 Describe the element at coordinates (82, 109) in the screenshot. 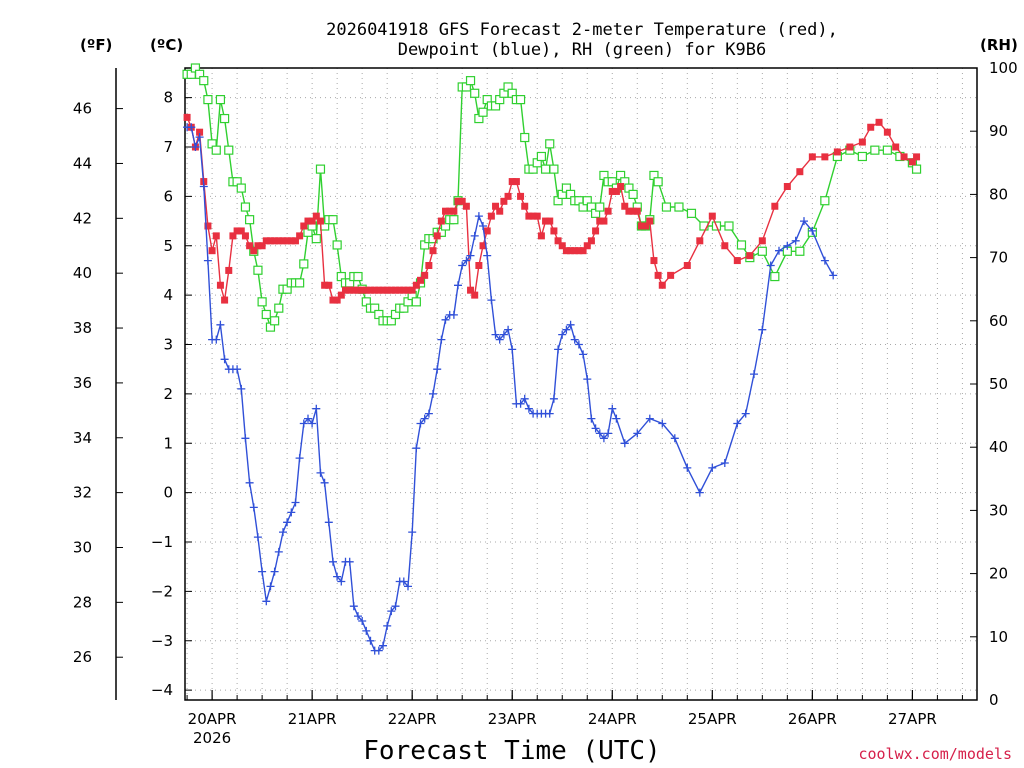

I see `fahrenheit-tick-label: 46` at that location.